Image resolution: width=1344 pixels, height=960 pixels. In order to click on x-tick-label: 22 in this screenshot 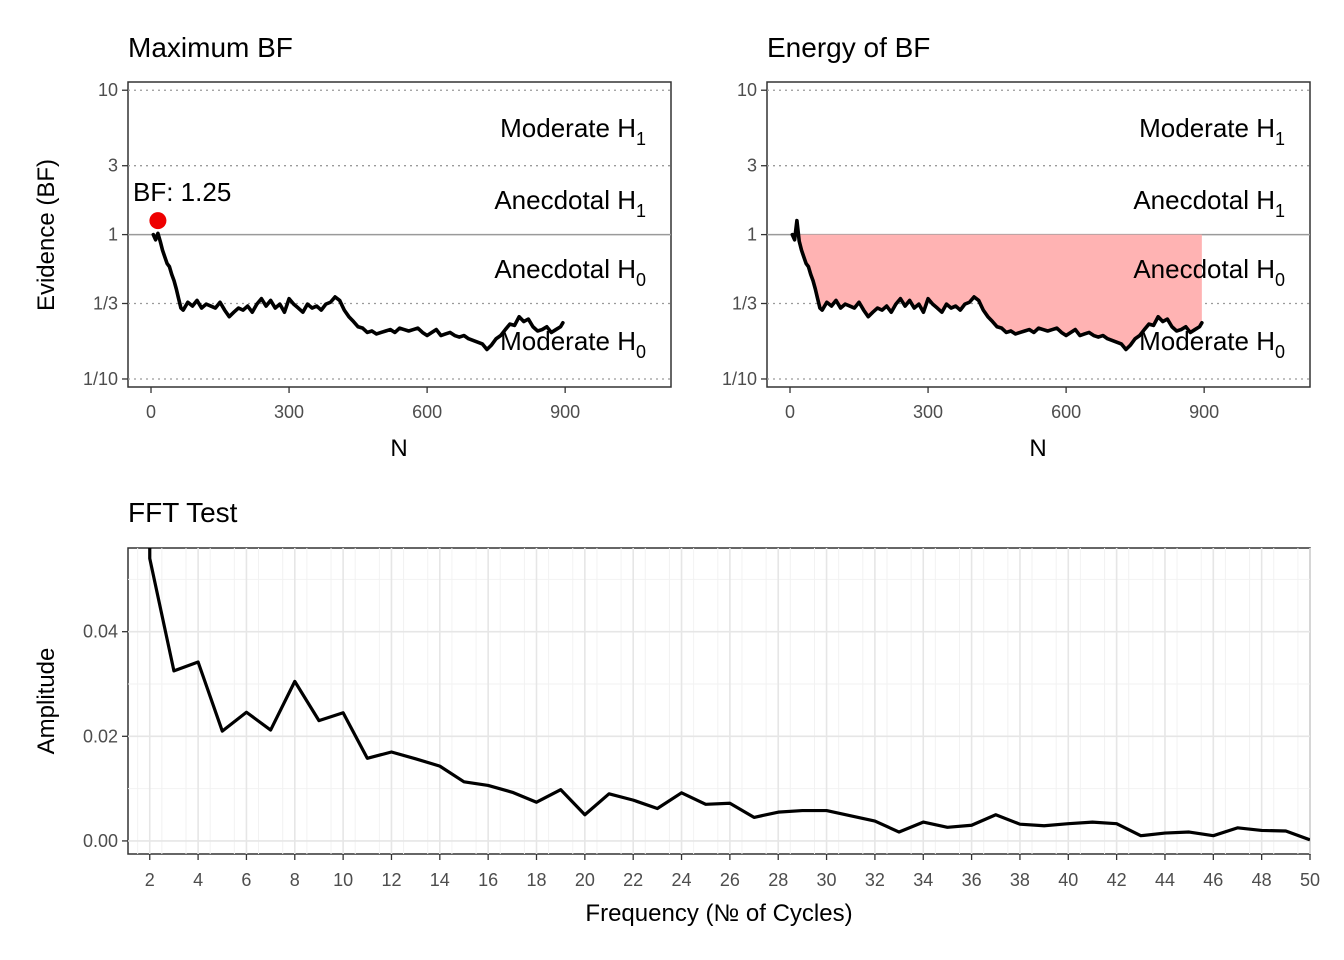, I will do `click(633, 880)`.